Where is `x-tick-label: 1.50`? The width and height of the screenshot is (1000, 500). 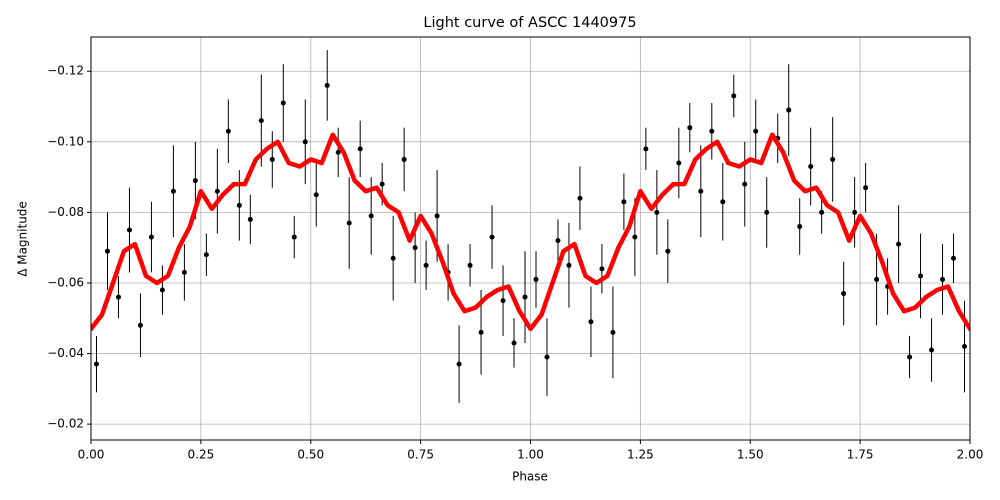
x-tick-label: 1.50 is located at coordinates (750, 455).